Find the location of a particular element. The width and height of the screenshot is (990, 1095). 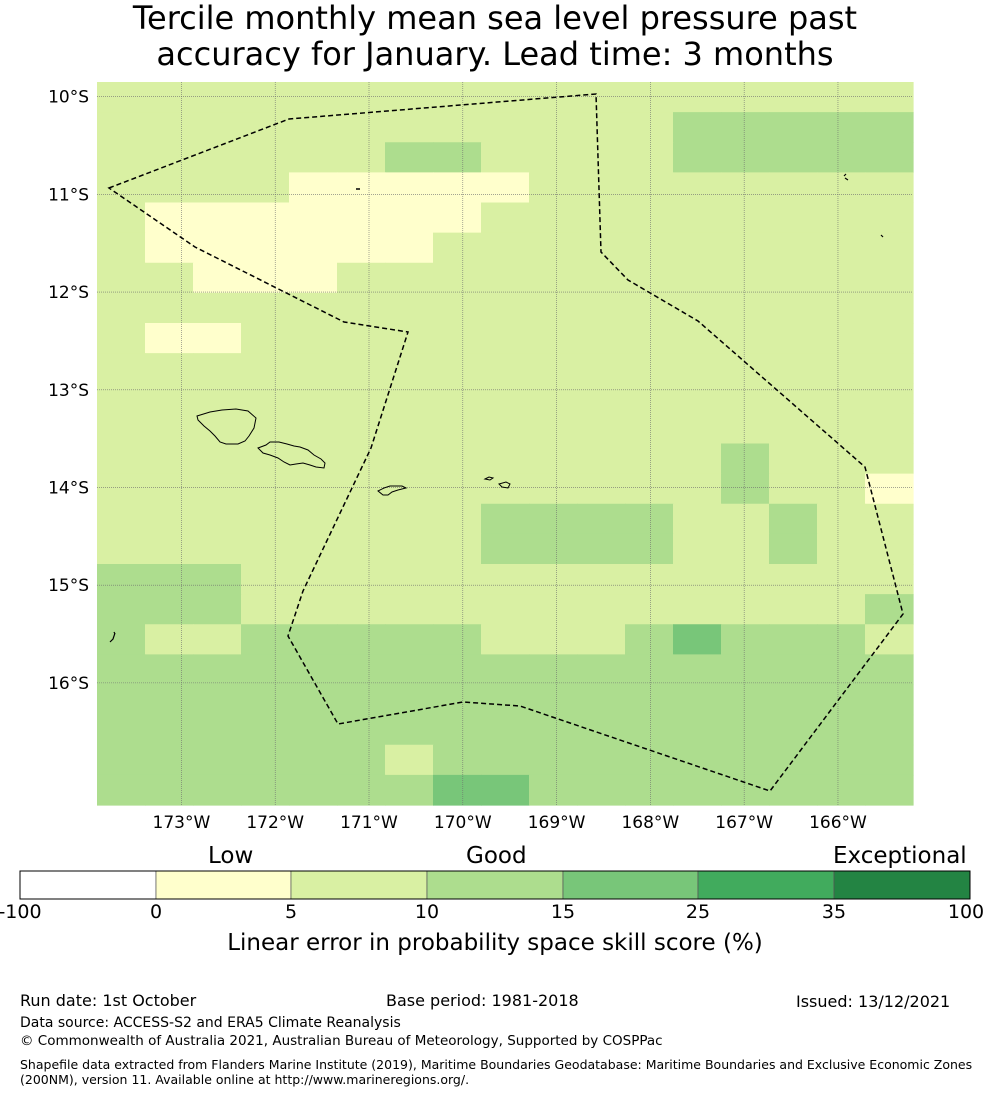

longitude-tick-label: 173°W is located at coordinates (182, 823).